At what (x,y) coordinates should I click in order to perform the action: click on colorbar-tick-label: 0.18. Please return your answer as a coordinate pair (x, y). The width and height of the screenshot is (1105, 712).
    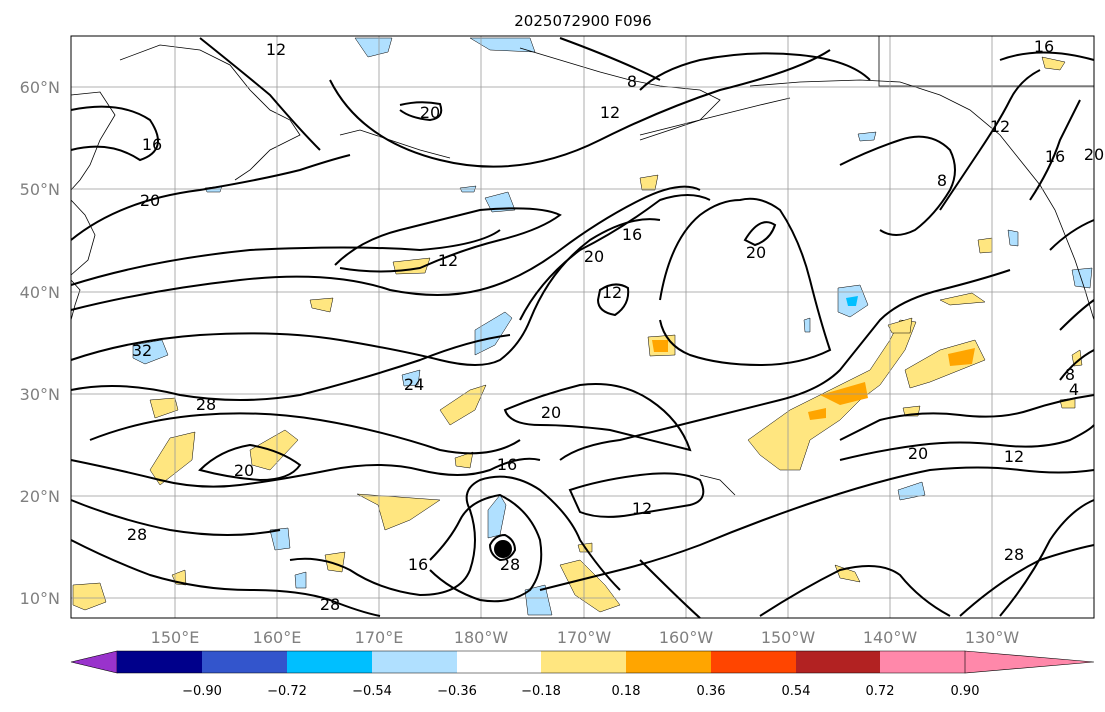
    Looking at the image, I should click on (626, 691).